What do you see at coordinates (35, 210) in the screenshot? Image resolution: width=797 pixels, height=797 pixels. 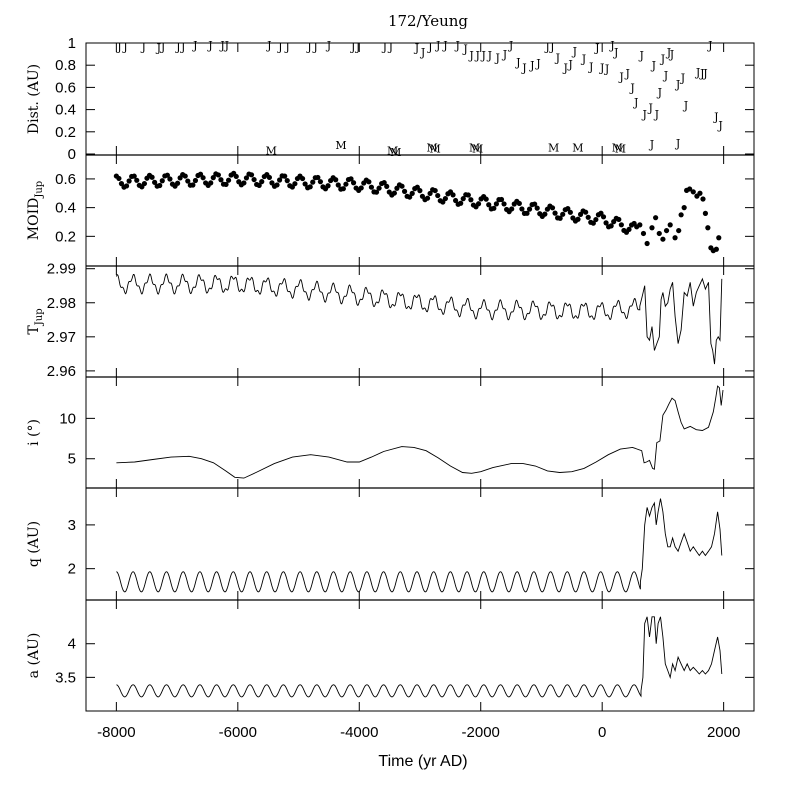 I see `y-axis-label: MOIDJup` at bounding box center [35, 210].